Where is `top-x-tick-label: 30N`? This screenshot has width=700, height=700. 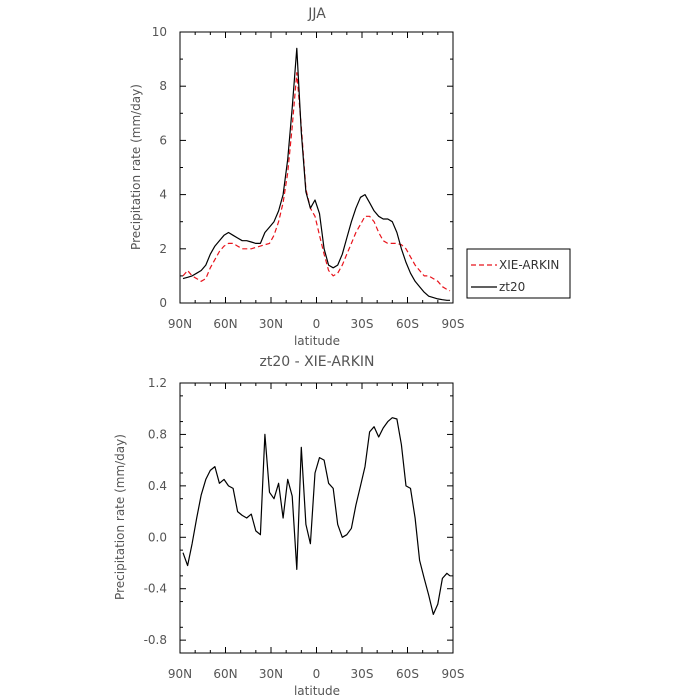 top-x-tick-label: 30N is located at coordinates (271, 324).